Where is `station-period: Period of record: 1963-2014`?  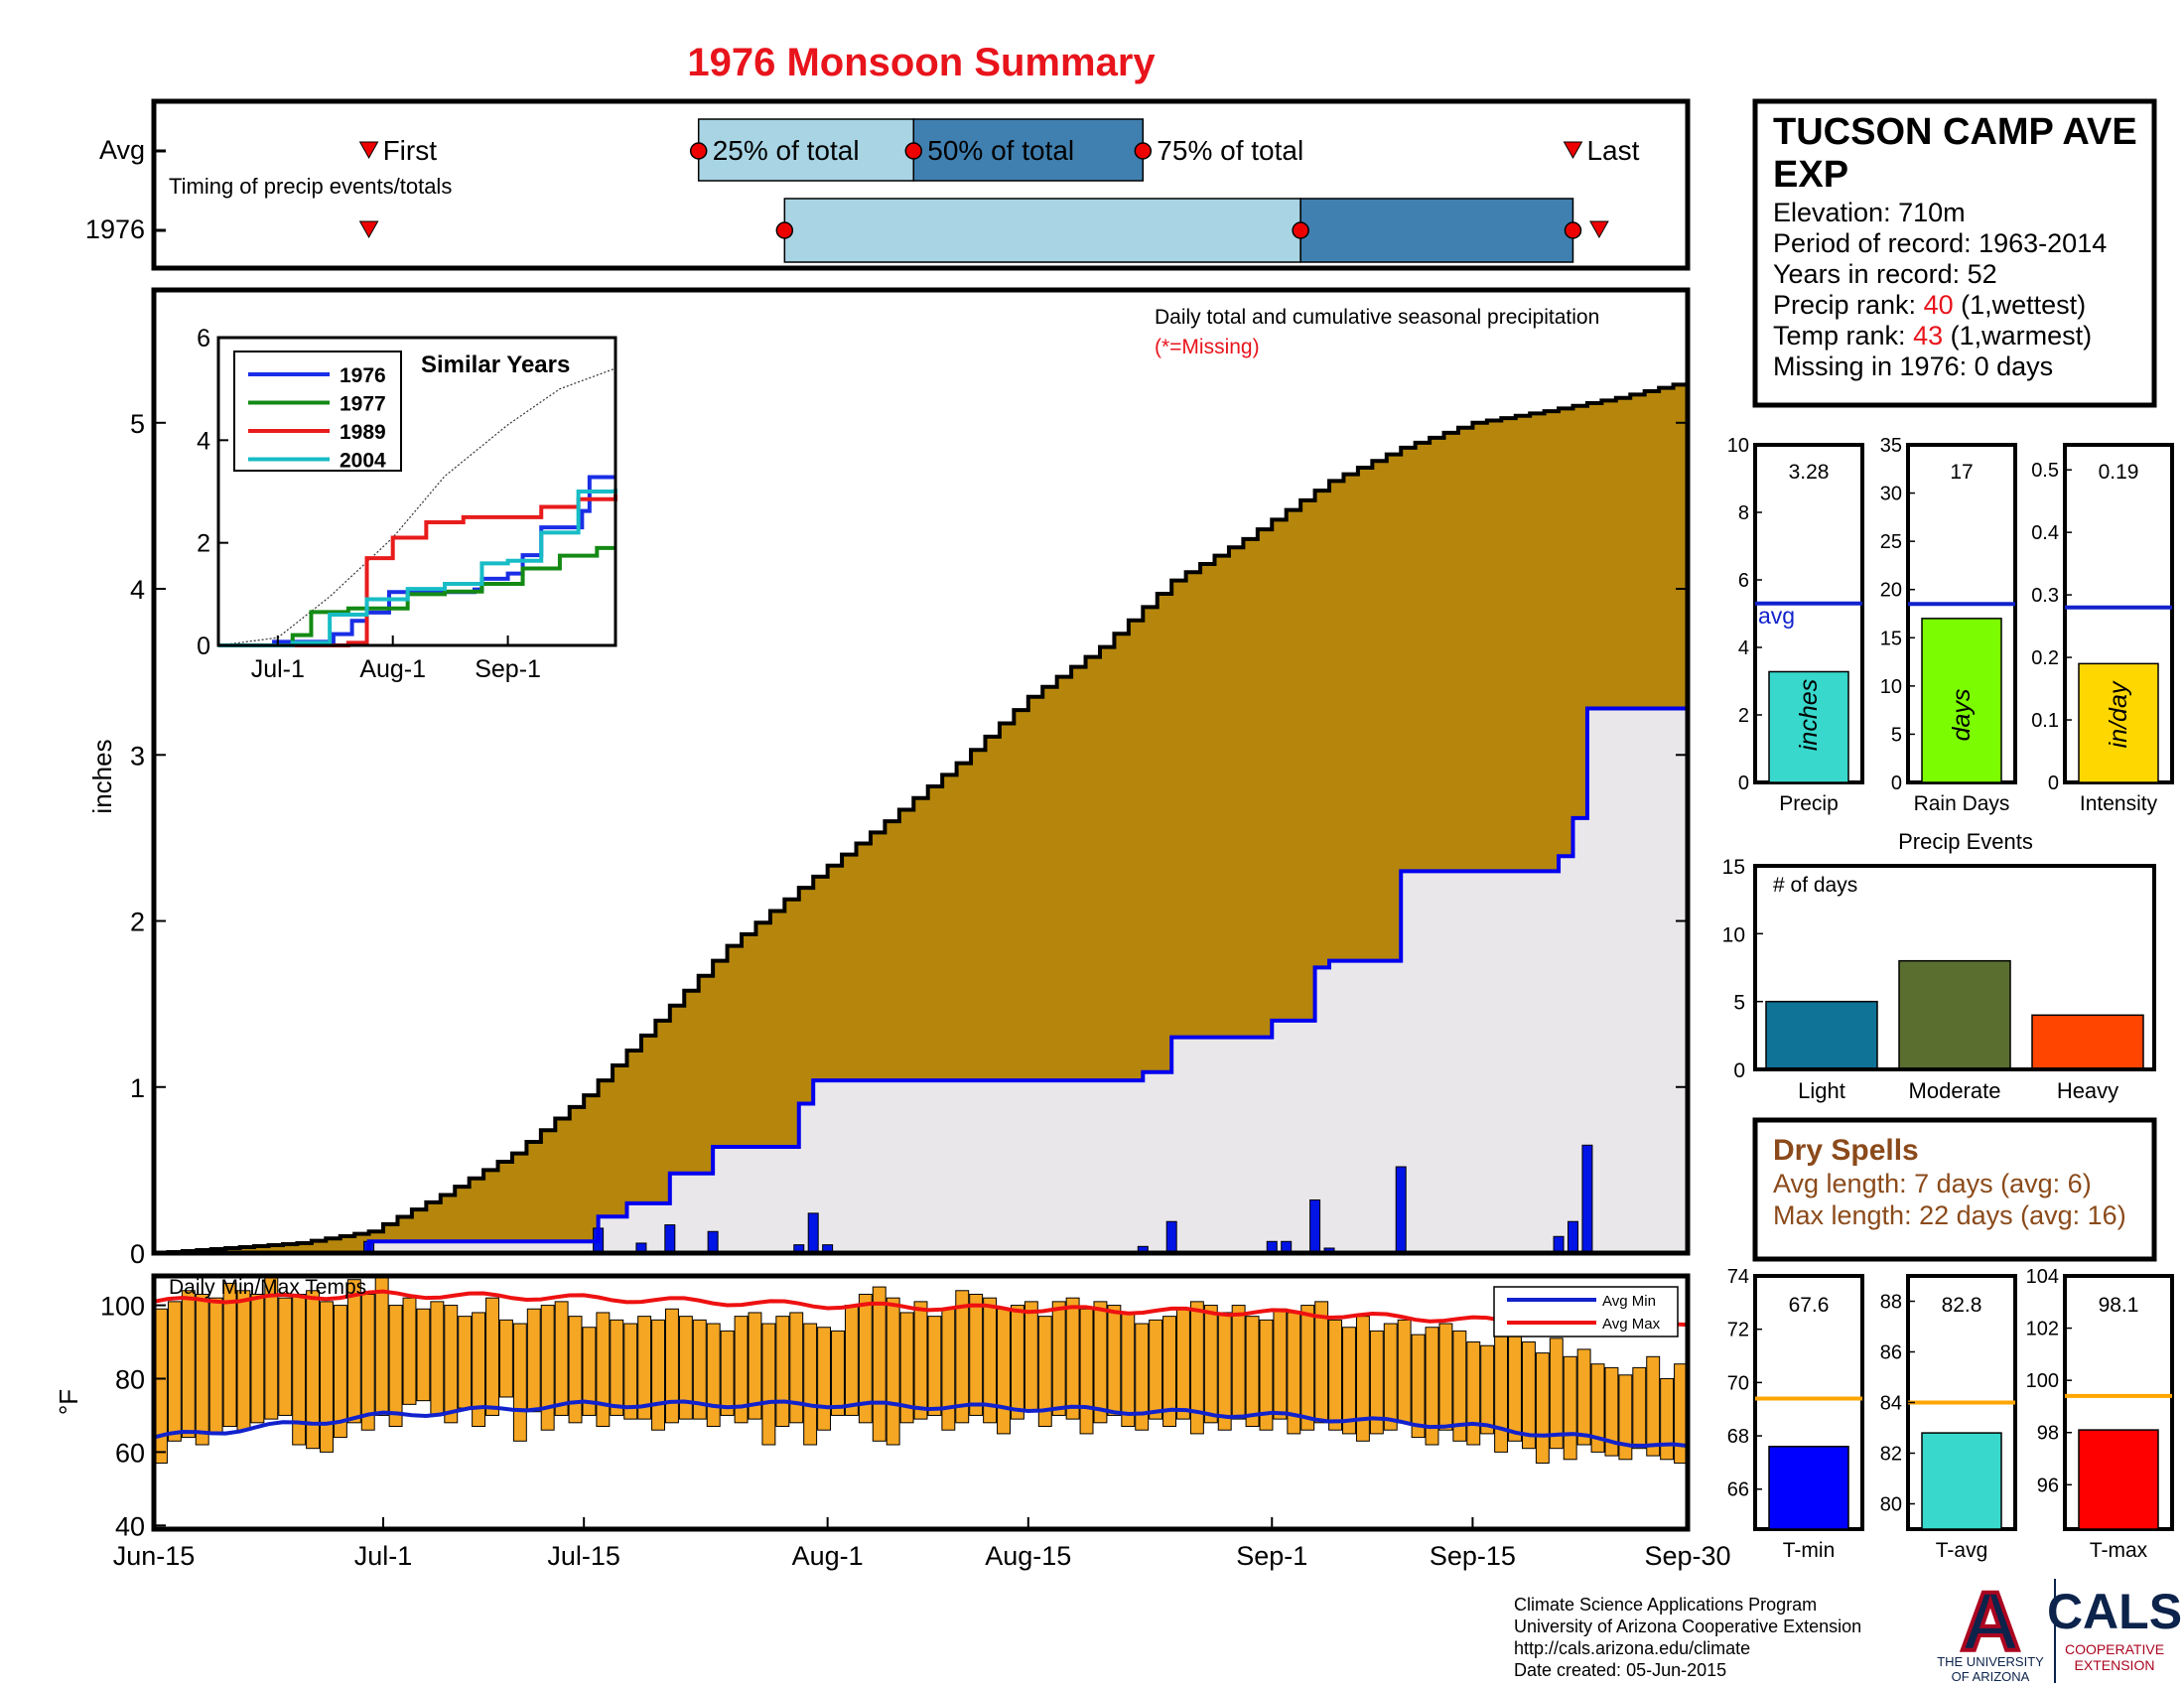
station-period: Period of record: 1963-2014 is located at coordinates (1940, 243).